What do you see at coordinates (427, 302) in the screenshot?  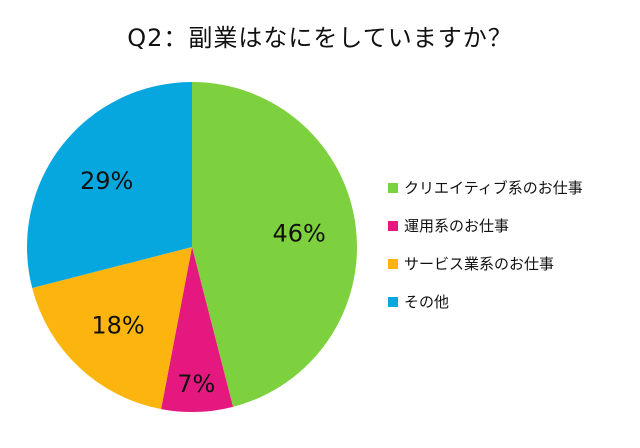 I see `legend-label: その他` at bounding box center [427, 302].